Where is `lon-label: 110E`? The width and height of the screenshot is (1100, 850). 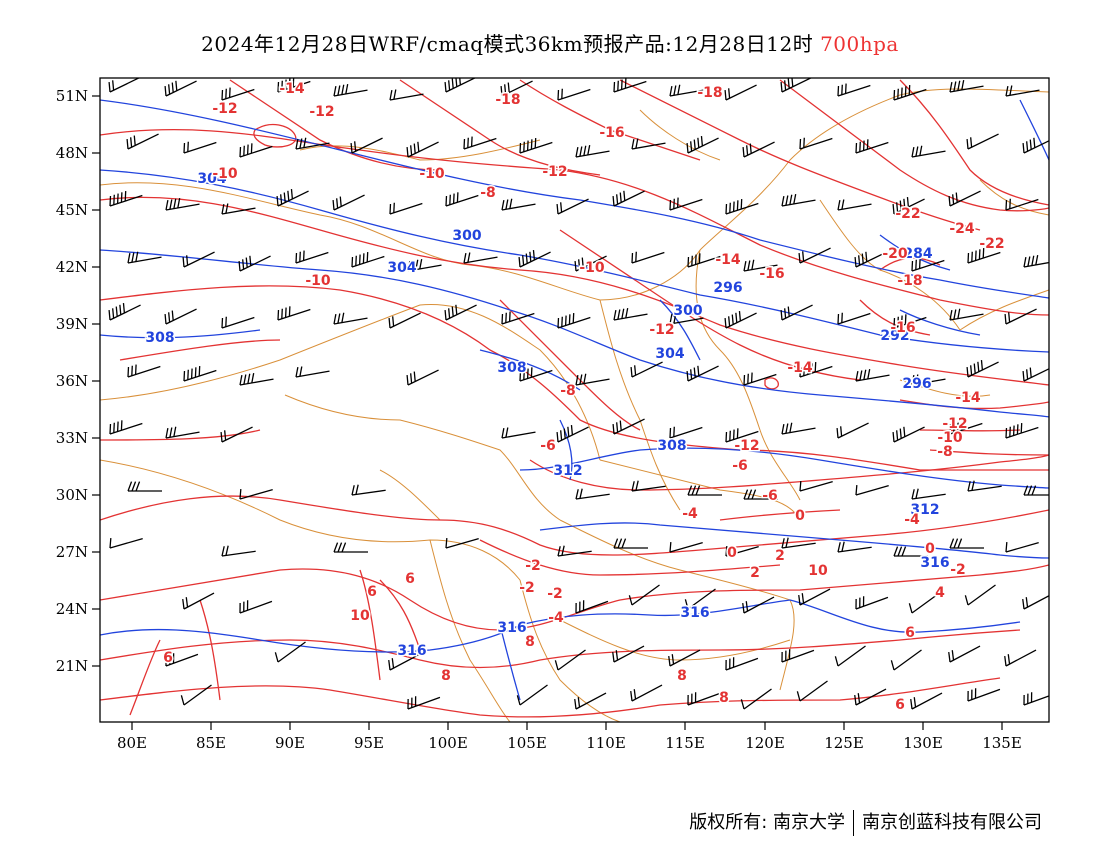
lon-label: 110E is located at coordinates (606, 743).